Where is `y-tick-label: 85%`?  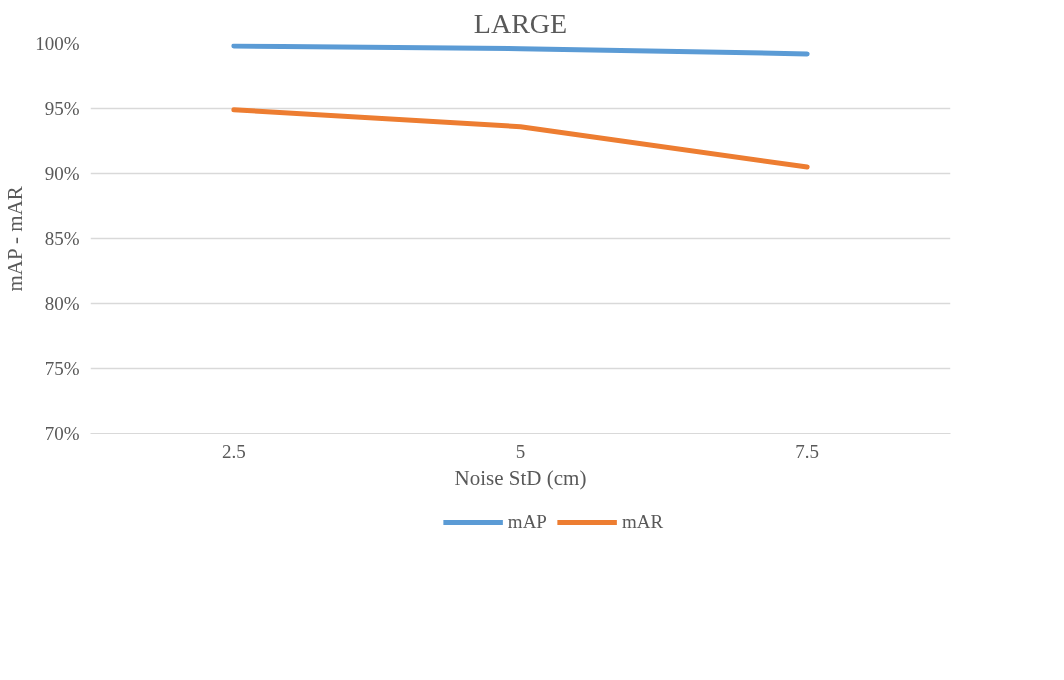 y-tick-label: 85% is located at coordinates (62, 238).